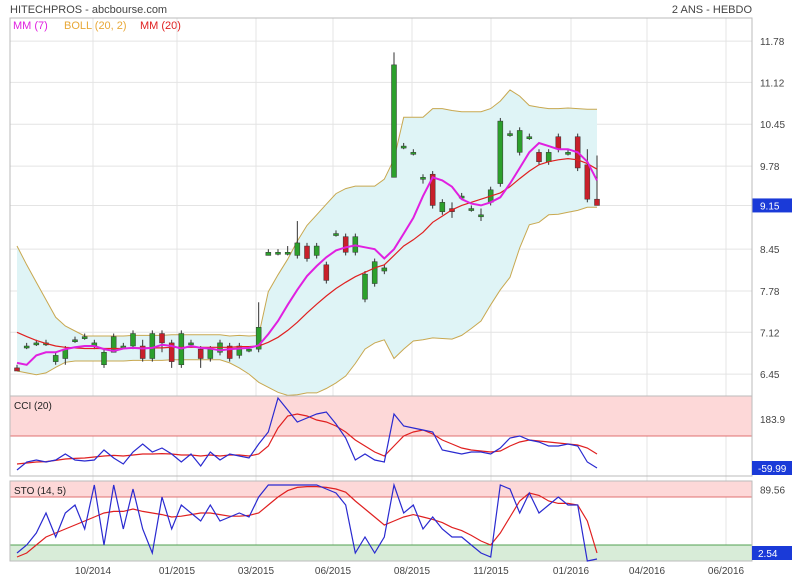 Image resolution: width=800 pixels, height=580 pixels. Describe the element at coordinates (571, 571) in the screenshot. I see `x-tick-label: 01/2016` at that location.